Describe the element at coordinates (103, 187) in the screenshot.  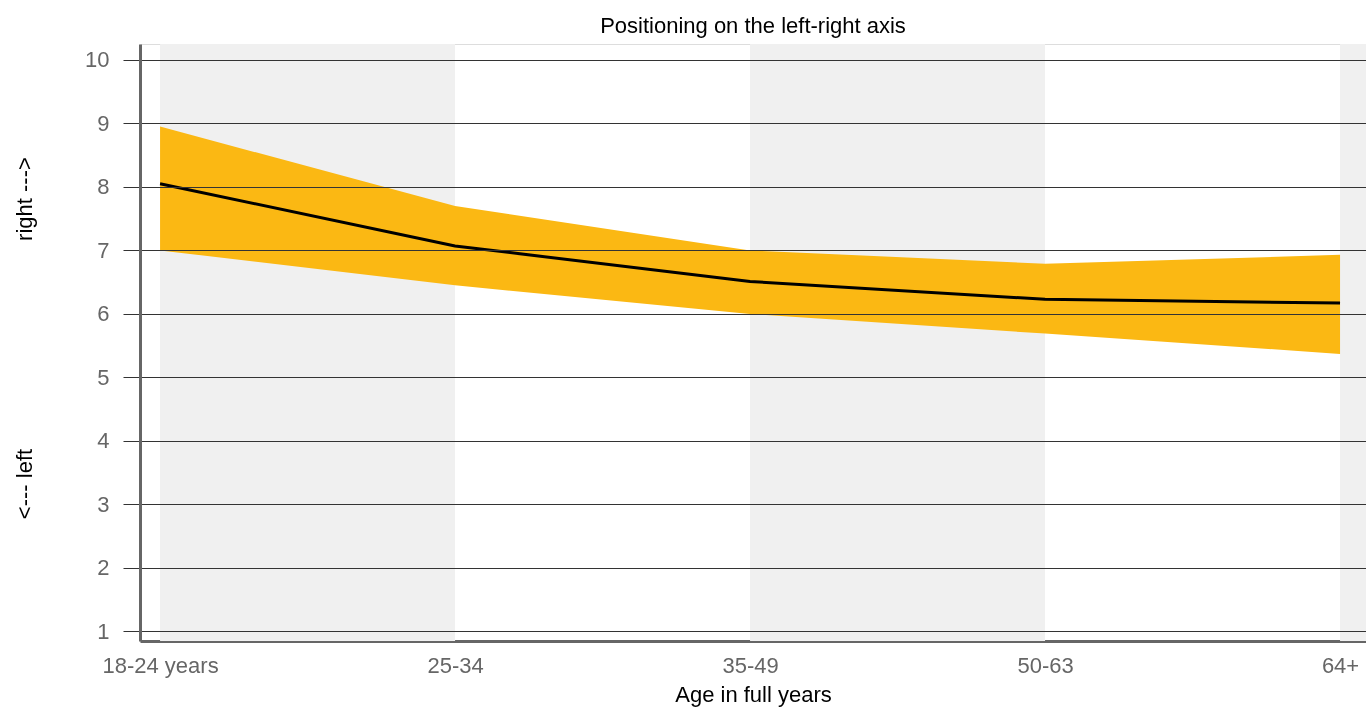
I see `y-tick-label: 8` at that location.